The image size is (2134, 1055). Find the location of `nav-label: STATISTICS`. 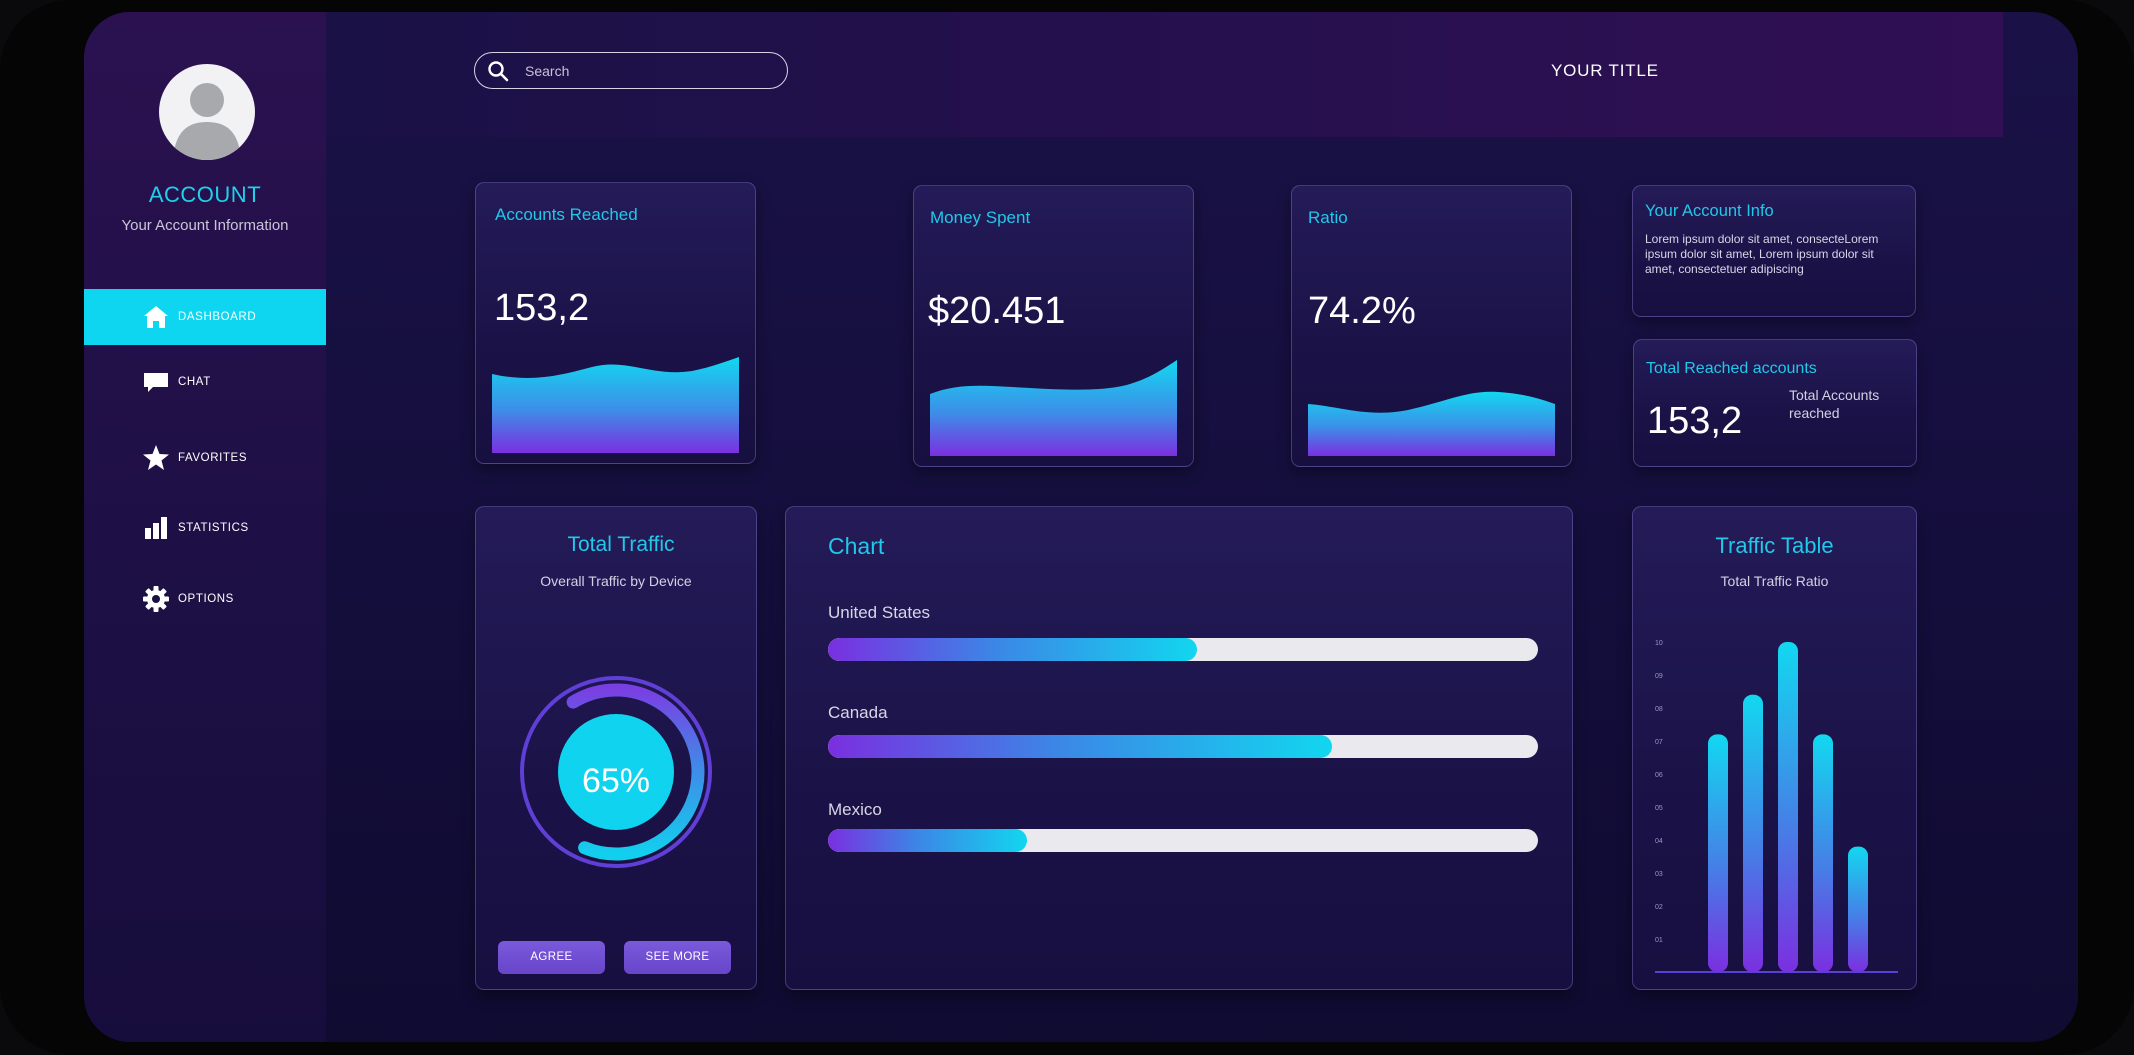

nav-label: STATISTICS is located at coordinates (213, 528).